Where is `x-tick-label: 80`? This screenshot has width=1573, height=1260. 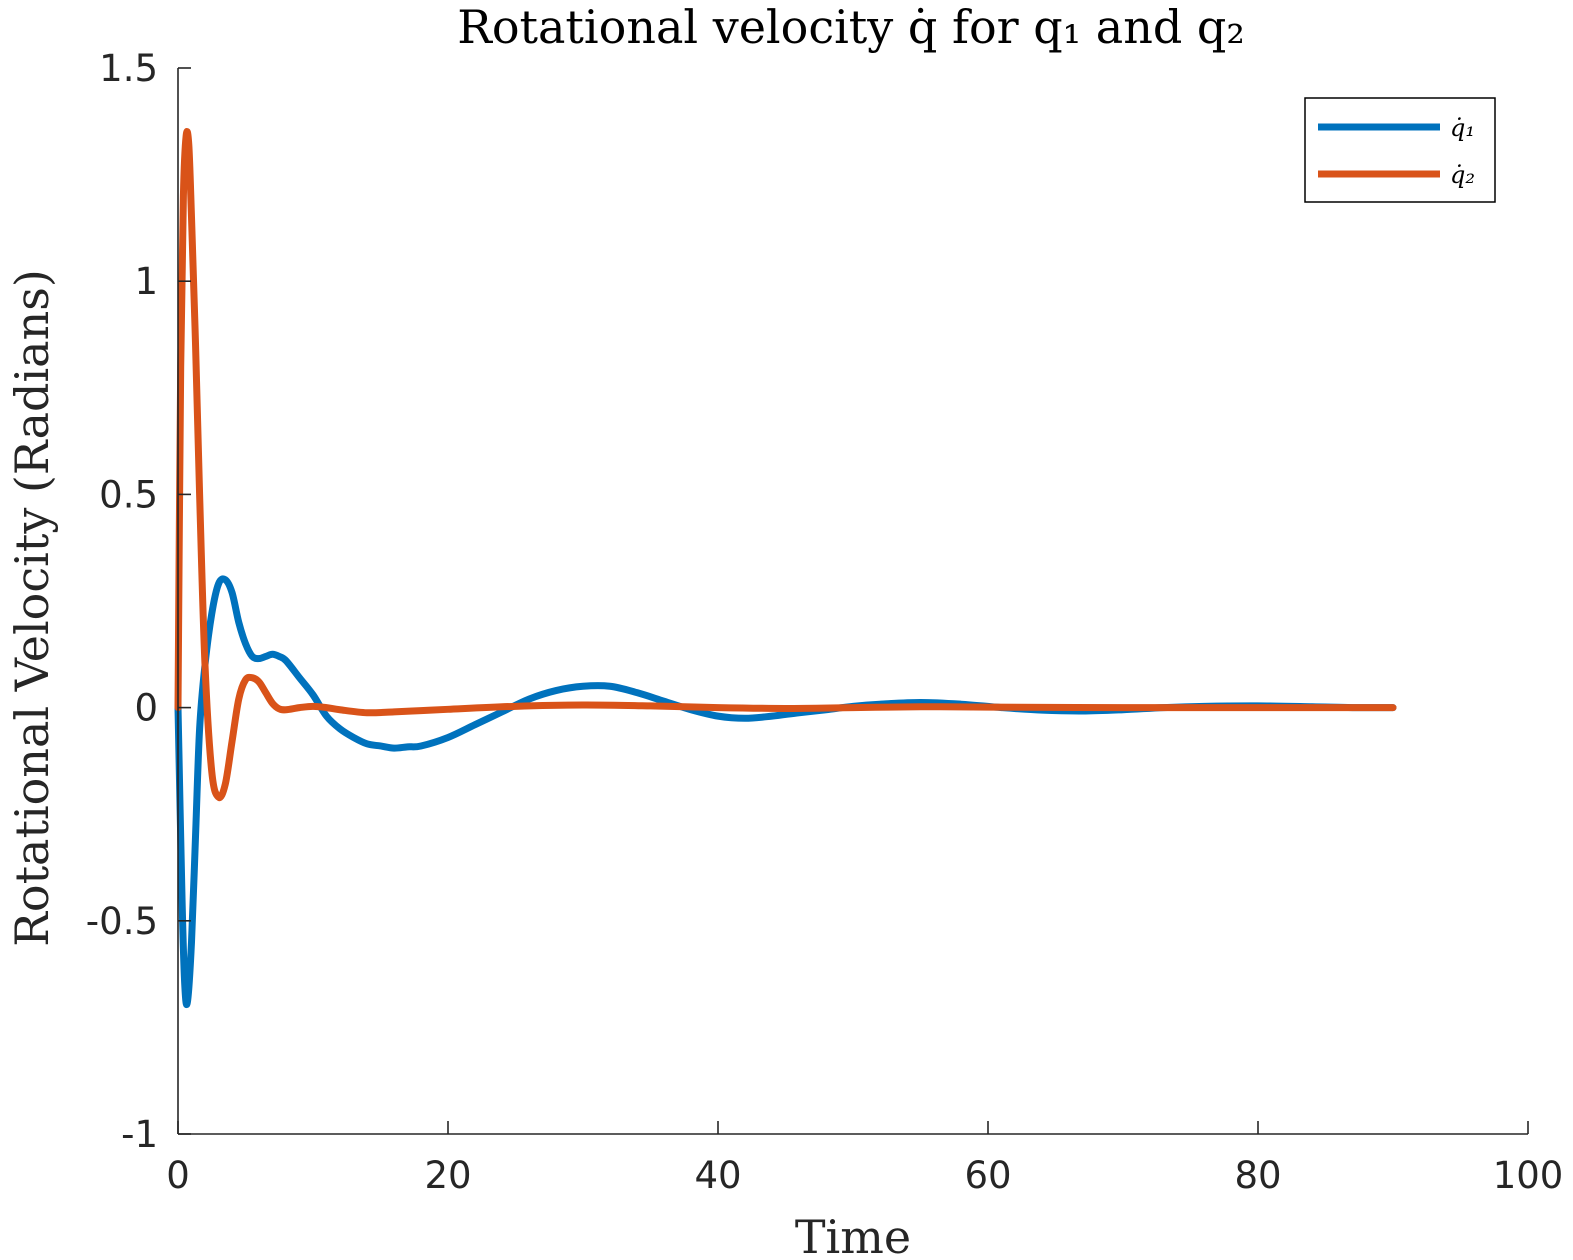
x-tick-label: 80 is located at coordinates (1257, 1175).